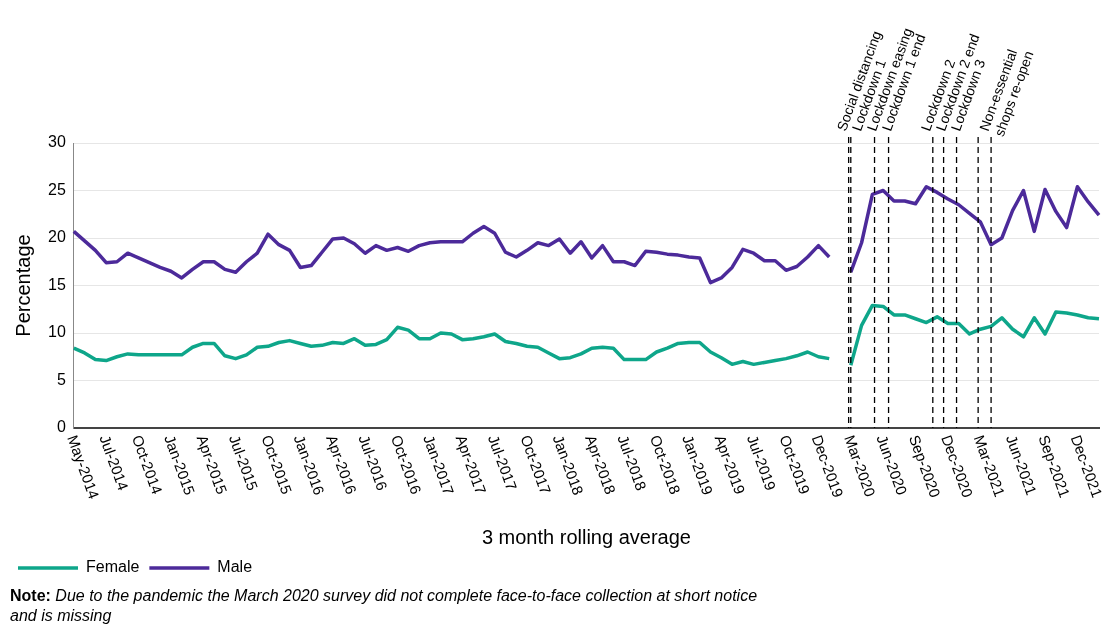  What do you see at coordinates (61, 379) in the screenshot?
I see `y-tick-label: 5` at bounding box center [61, 379].